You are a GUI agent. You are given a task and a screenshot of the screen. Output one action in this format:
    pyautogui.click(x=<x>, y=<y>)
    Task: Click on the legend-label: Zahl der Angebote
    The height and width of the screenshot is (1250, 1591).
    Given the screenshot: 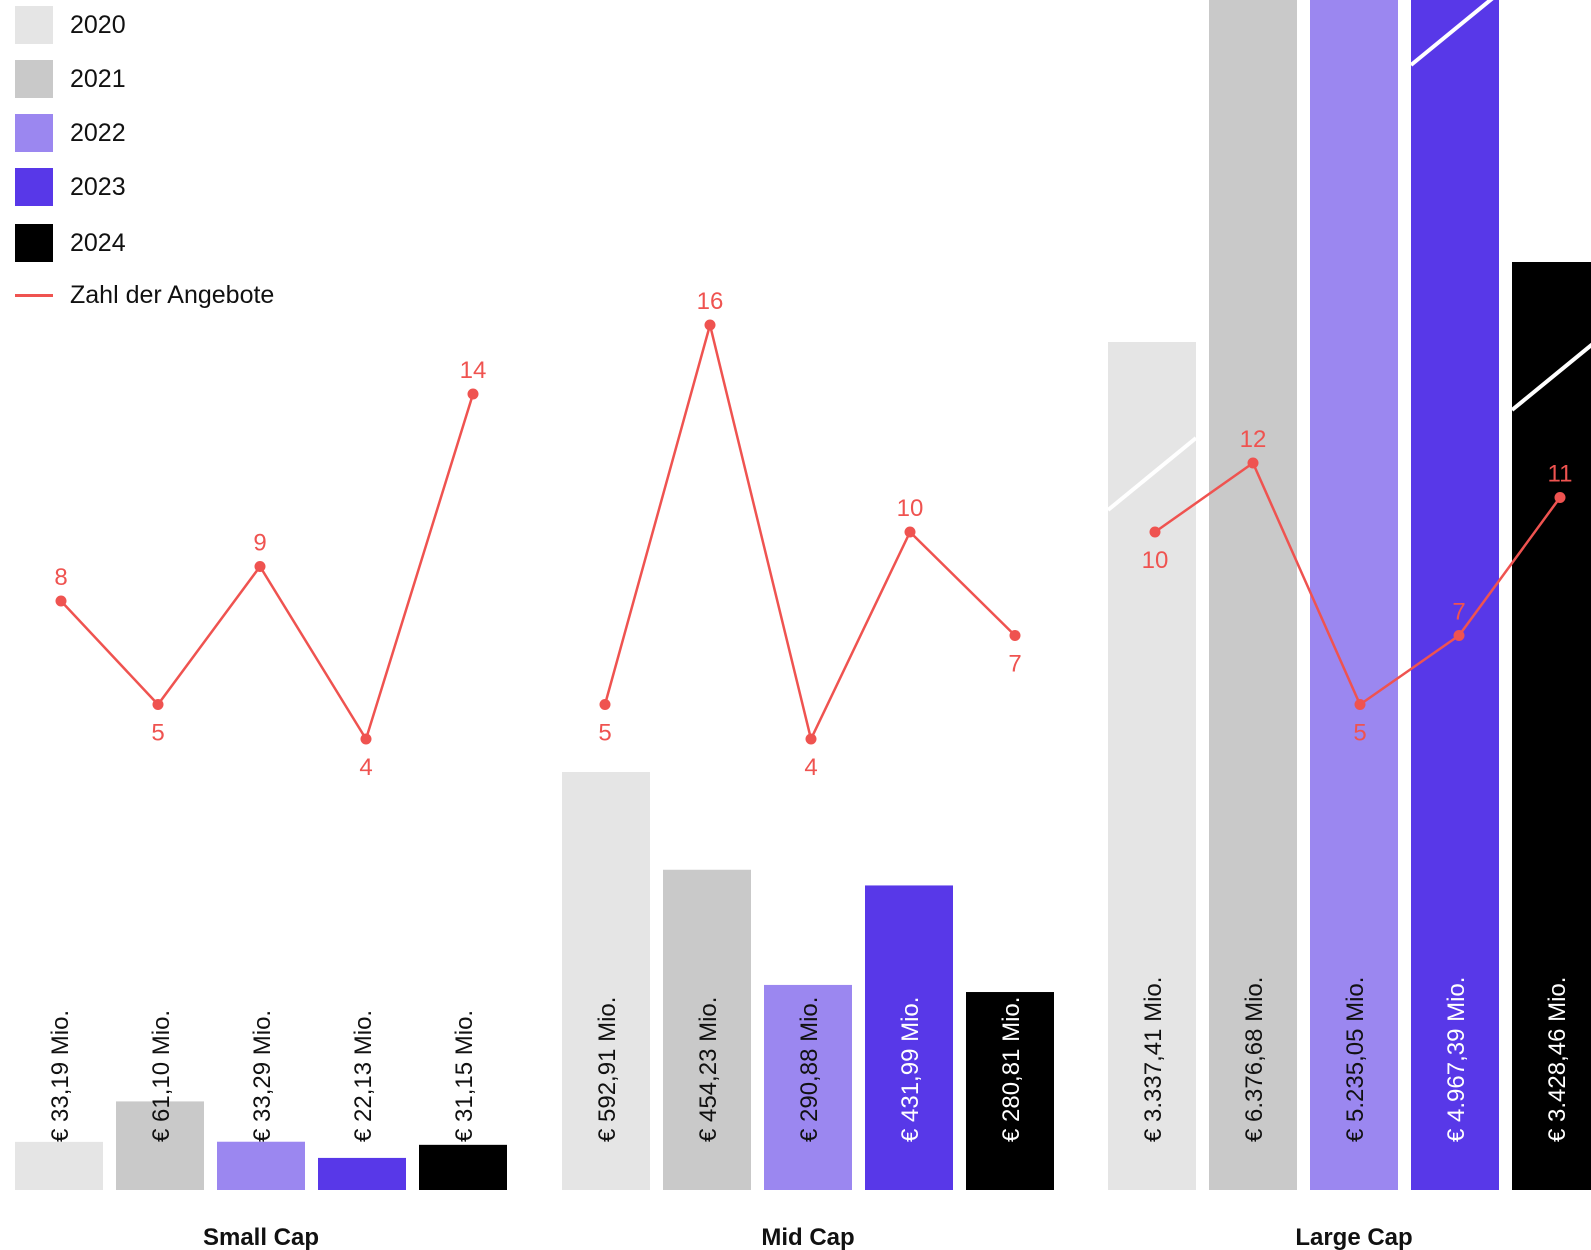 What is the action you would take?
    pyautogui.click(x=172, y=294)
    